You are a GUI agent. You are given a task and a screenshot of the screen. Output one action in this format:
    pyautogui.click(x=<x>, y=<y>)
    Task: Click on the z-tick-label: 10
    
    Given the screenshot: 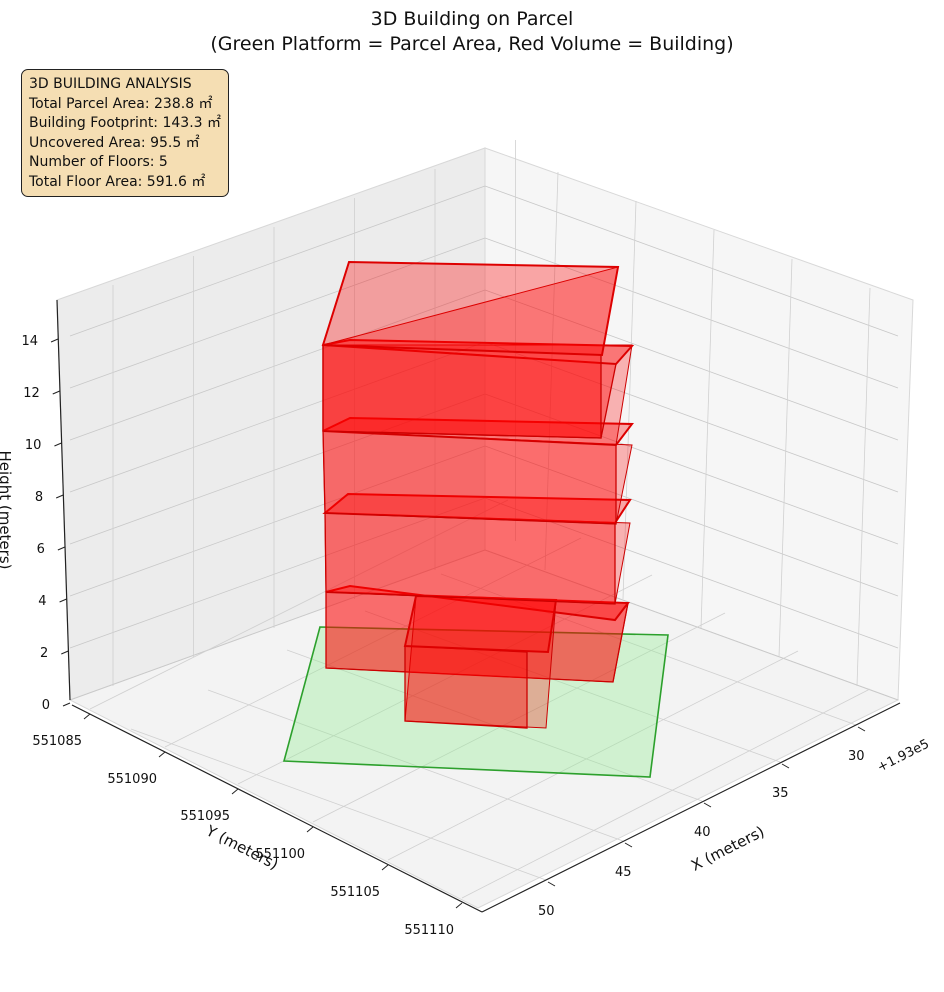 What is the action you would take?
    pyautogui.click(x=33, y=445)
    